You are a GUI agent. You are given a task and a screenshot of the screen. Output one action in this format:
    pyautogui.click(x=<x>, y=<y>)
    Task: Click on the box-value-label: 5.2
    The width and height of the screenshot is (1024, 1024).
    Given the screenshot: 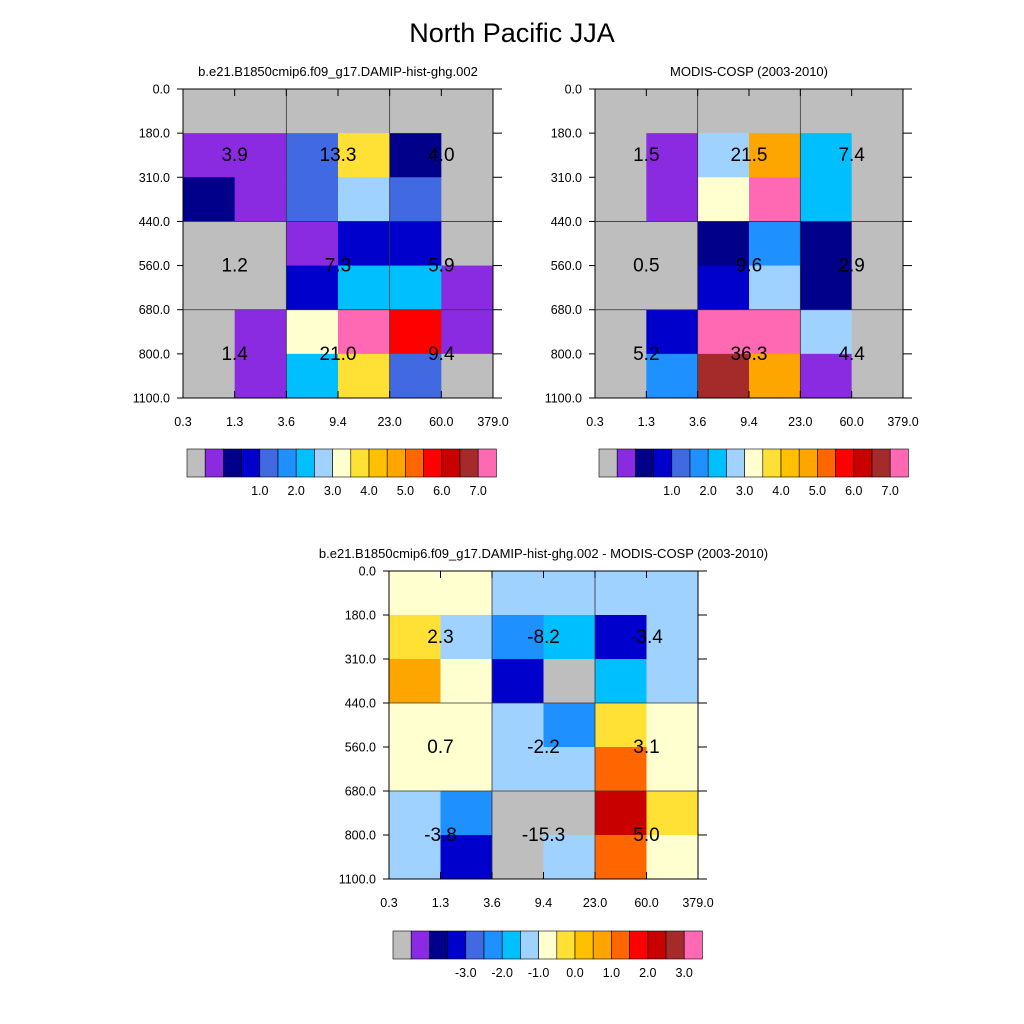 What is the action you would take?
    pyautogui.click(x=646, y=354)
    